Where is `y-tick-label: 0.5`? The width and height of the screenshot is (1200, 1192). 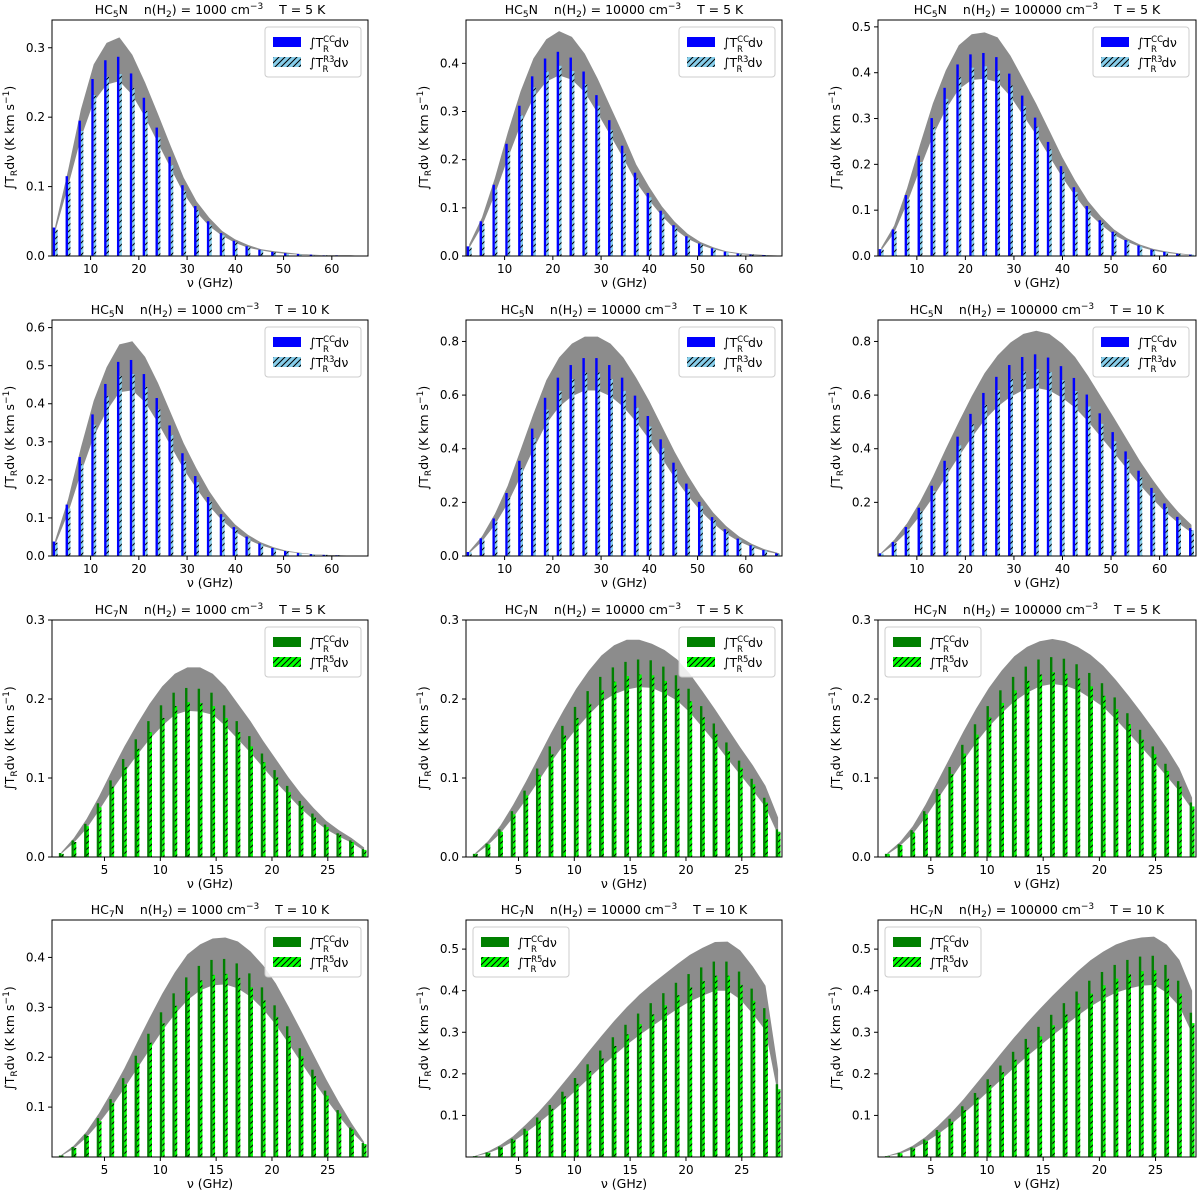 y-tick-label: 0.5 is located at coordinates (861, 27).